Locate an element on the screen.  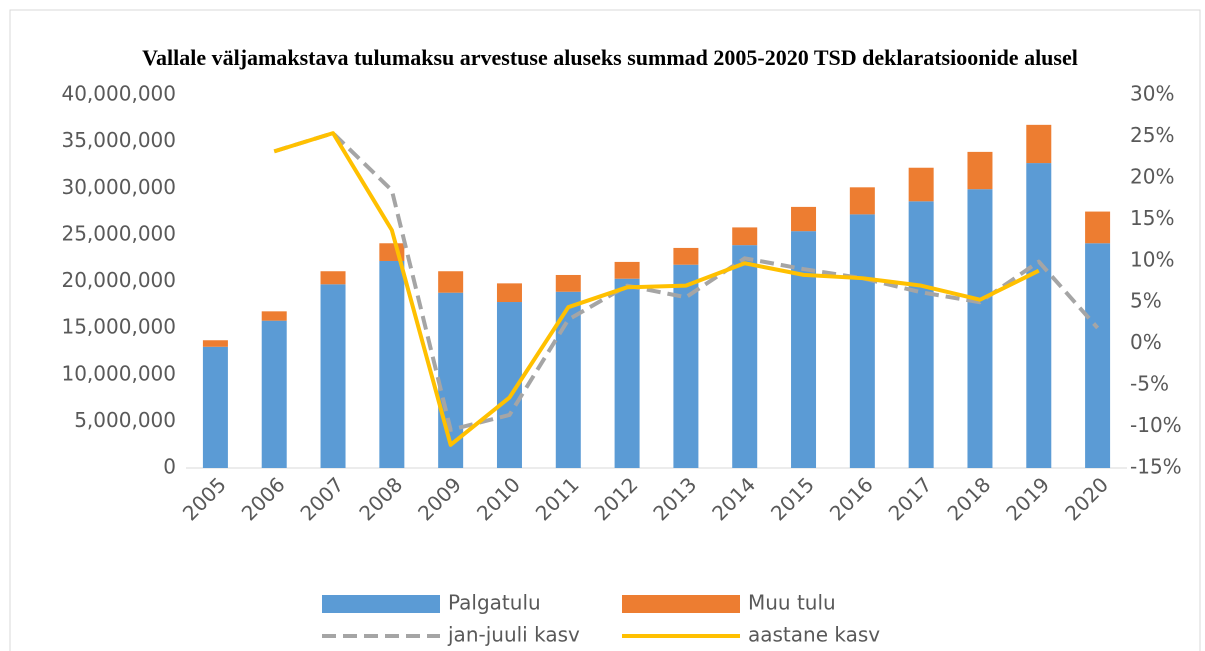
legend-label: aastane kasv is located at coordinates (814, 635).